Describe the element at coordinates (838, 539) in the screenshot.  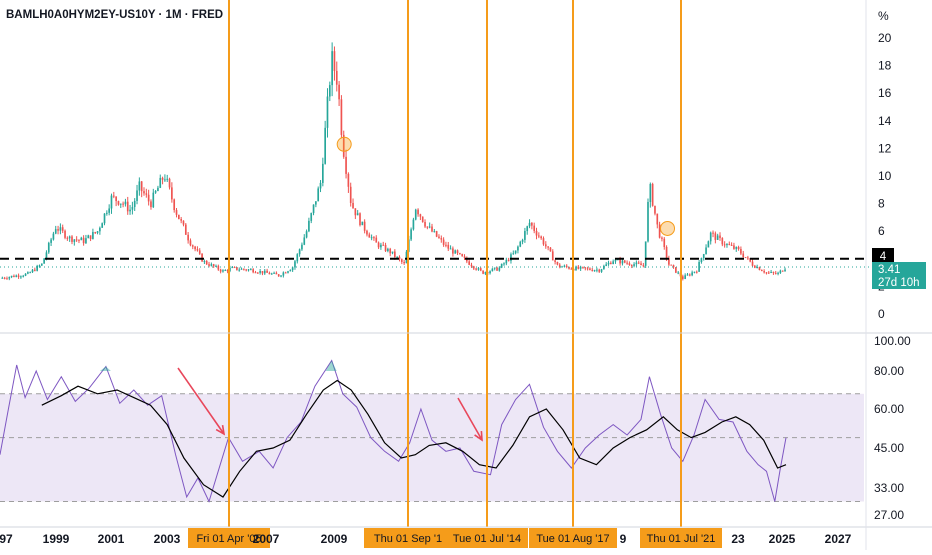
I see `time-tick-label: 2027` at that location.